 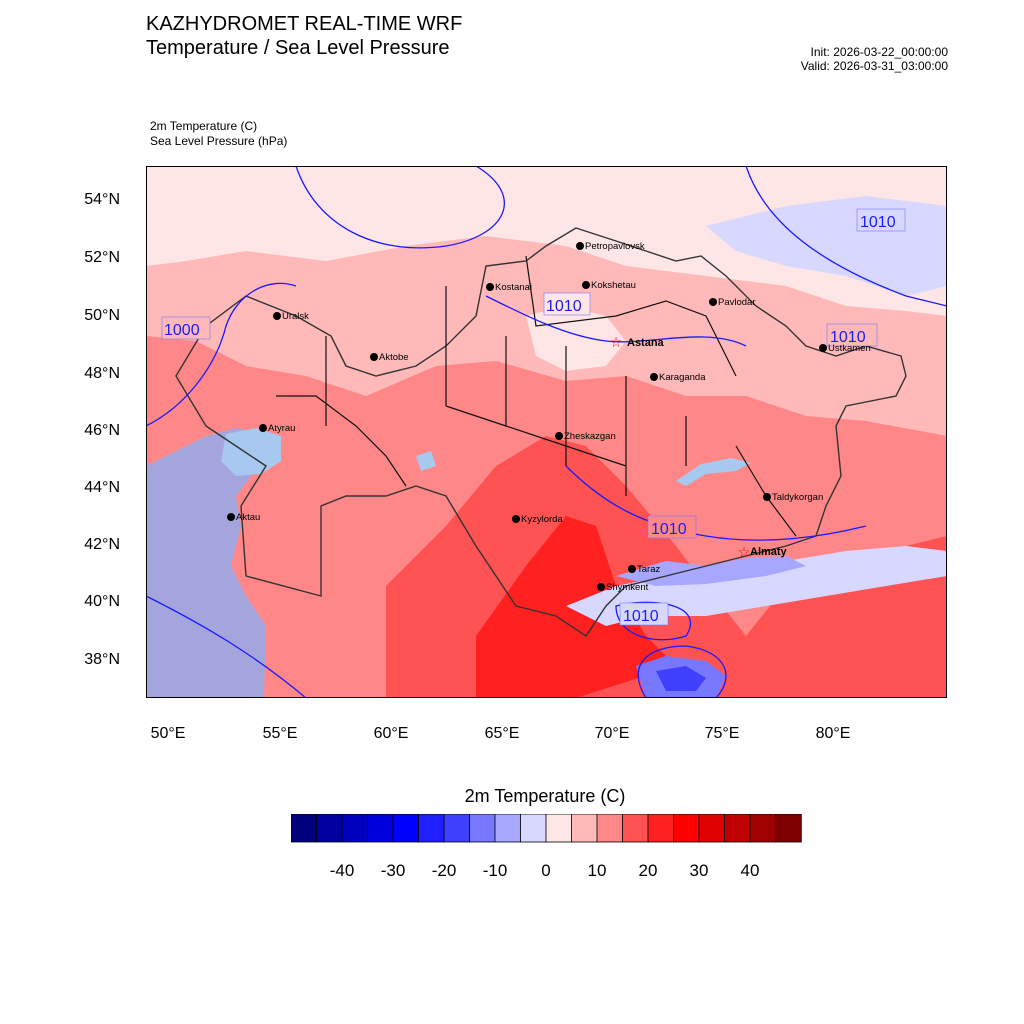 What do you see at coordinates (394, 357) in the screenshot?
I see `city-label: Aktobe` at bounding box center [394, 357].